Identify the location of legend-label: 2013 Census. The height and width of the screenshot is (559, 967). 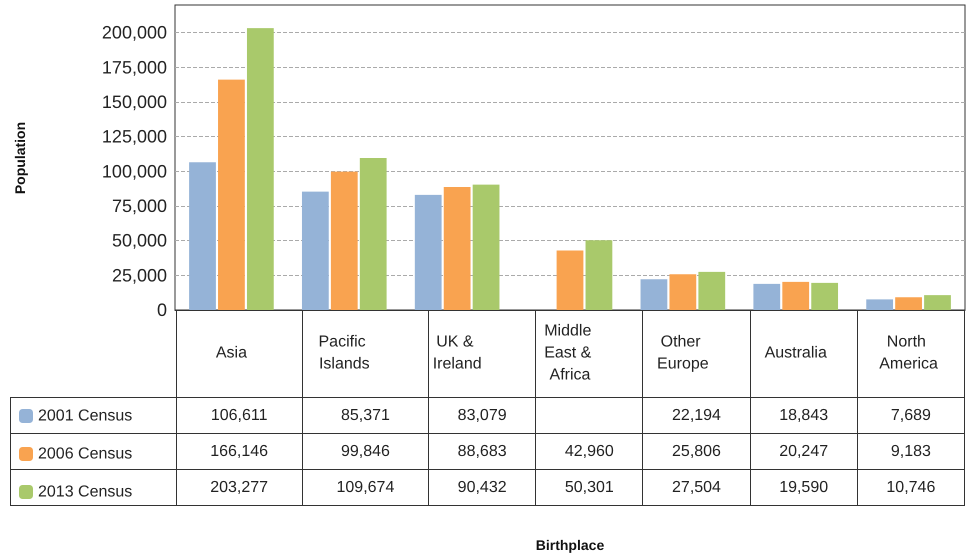
(85, 492).